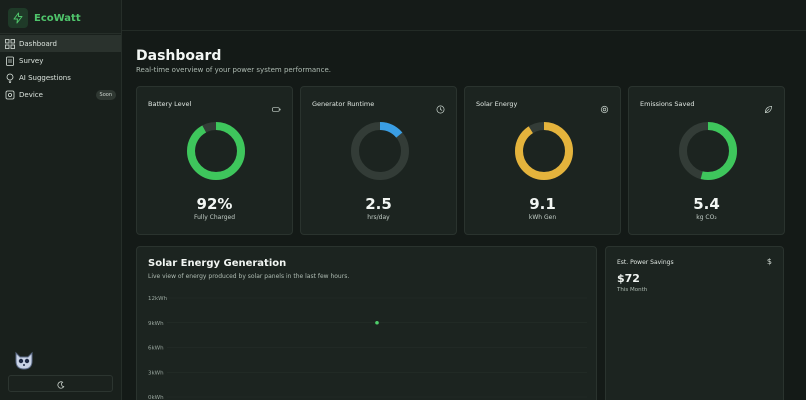 The image size is (806, 400). What do you see at coordinates (18, 18) in the screenshot?
I see `bolt-logo-icon` at bounding box center [18, 18].